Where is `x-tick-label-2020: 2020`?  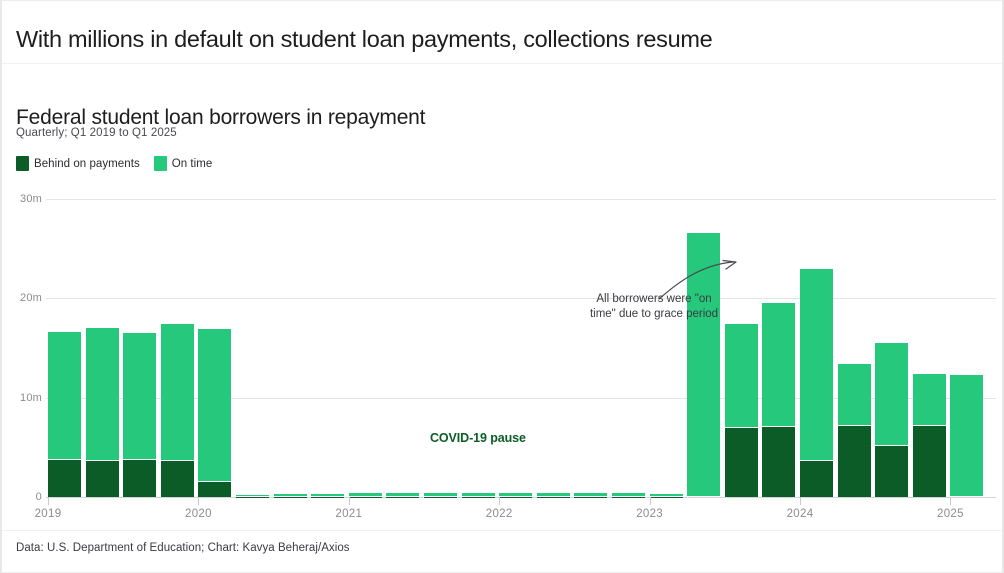
x-tick-label-2020: 2020 is located at coordinates (198, 514).